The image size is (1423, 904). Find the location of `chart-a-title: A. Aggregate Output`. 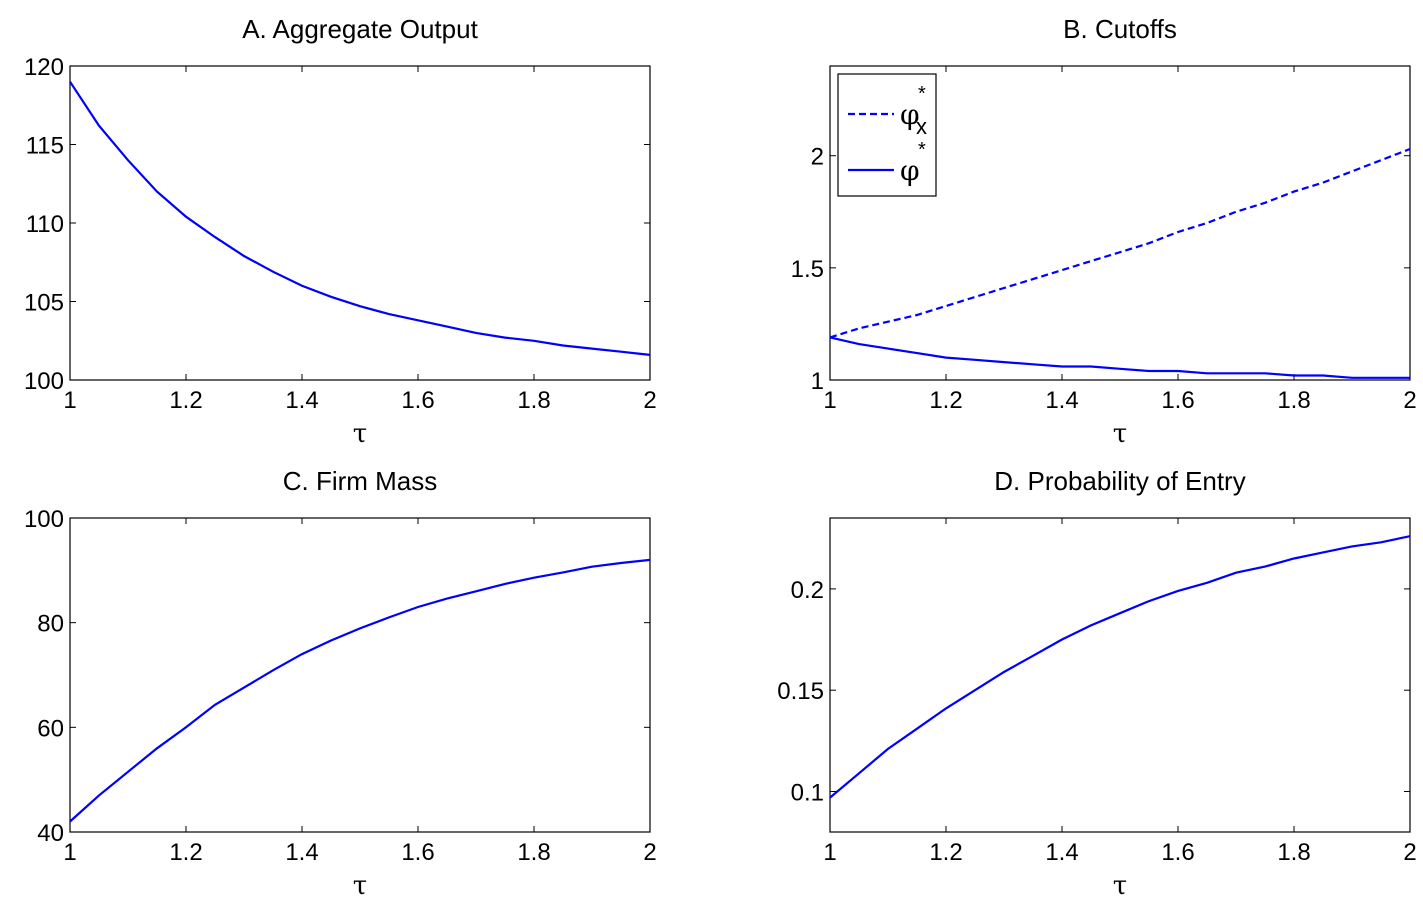

chart-a-title: A. Aggregate Output is located at coordinates (360, 29).